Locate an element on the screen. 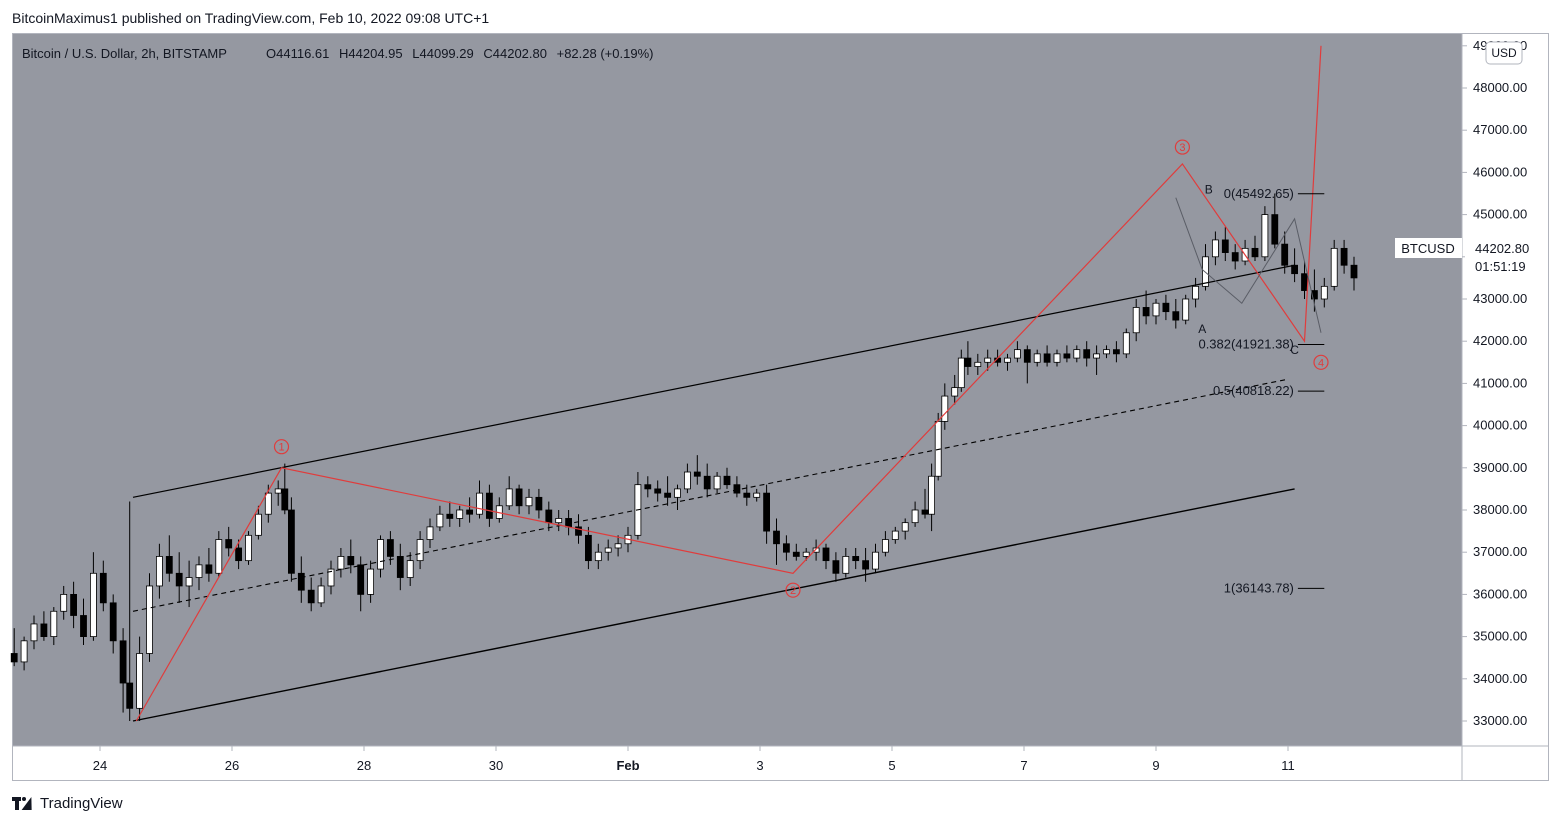  footer-brand: TradingView is located at coordinates (67, 803).